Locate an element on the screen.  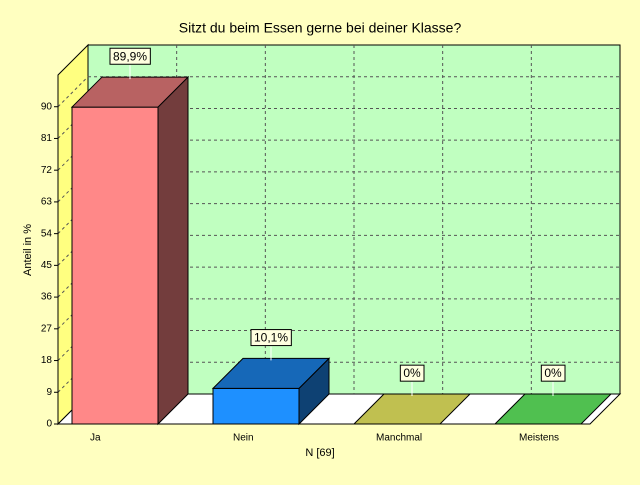
x-tick-label: Ja is located at coordinates (95, 438).